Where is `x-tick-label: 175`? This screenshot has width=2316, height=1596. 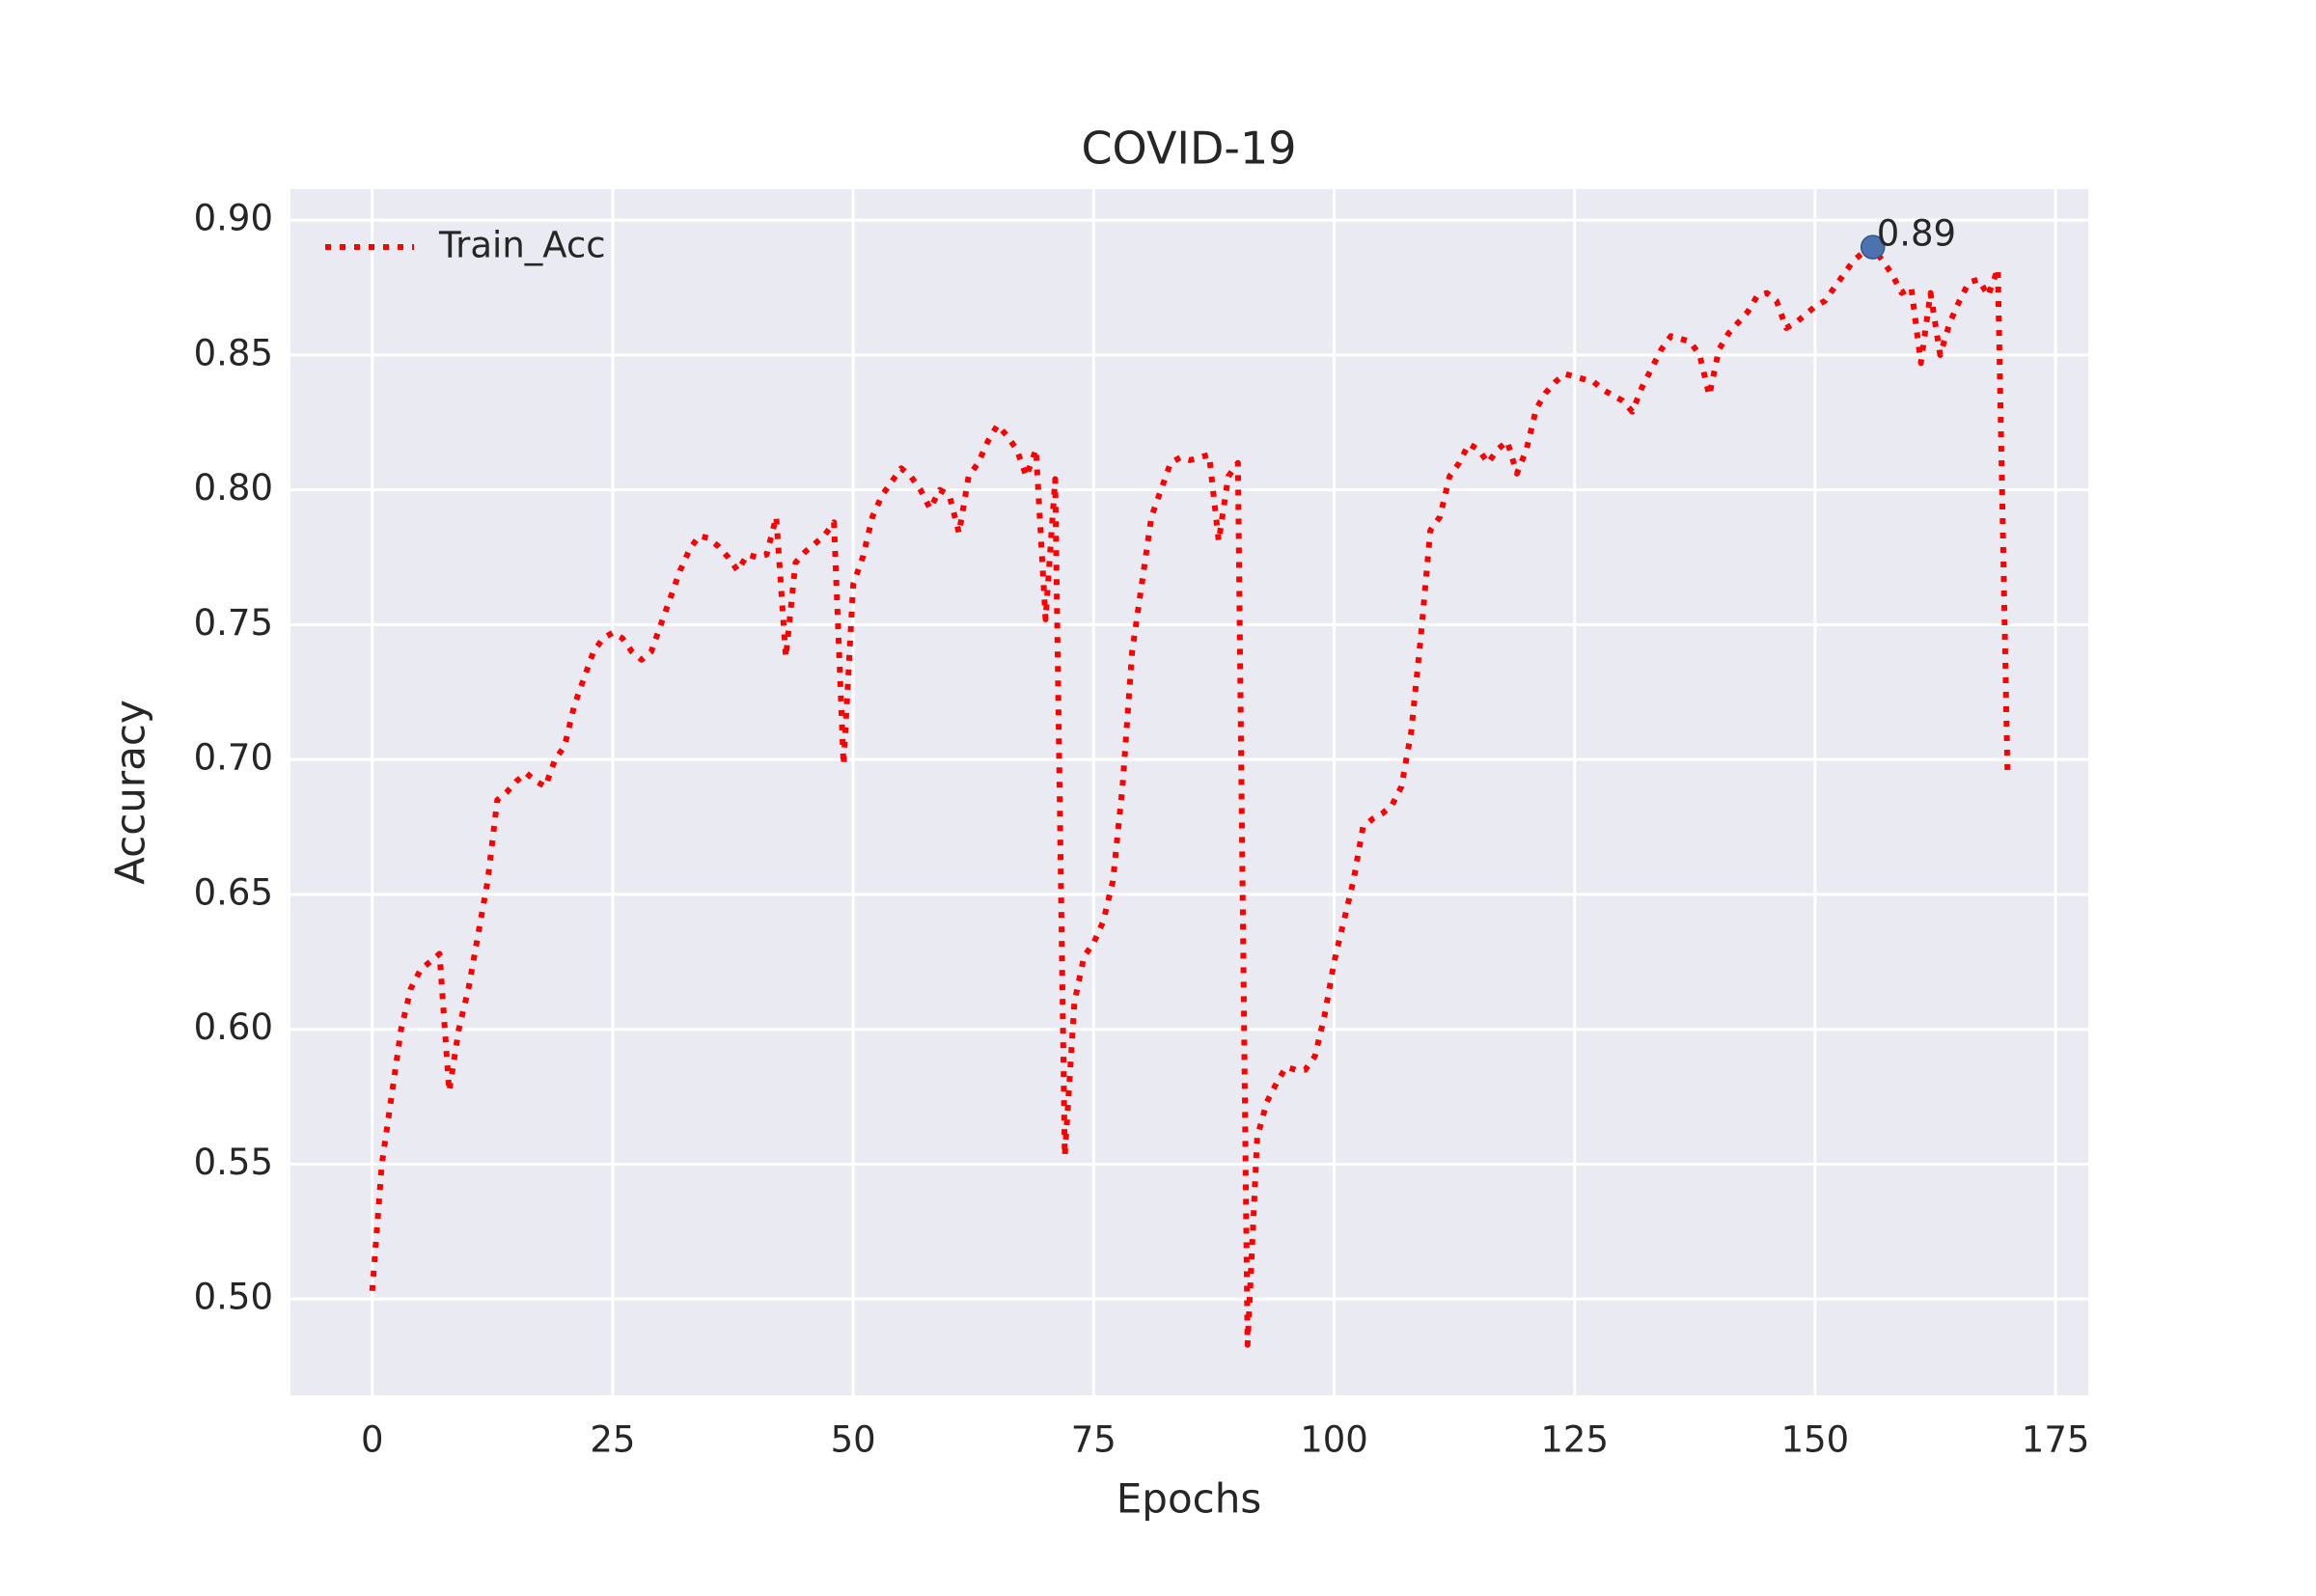 x-tick-label: 175 is located at coordinates (2056, 1440).